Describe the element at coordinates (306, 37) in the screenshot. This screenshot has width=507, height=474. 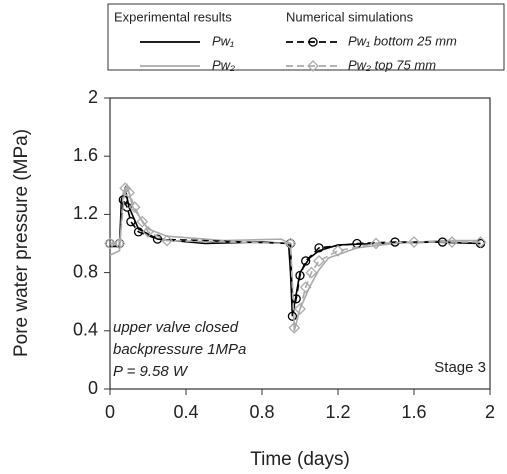
I see `legend-box` at that location.